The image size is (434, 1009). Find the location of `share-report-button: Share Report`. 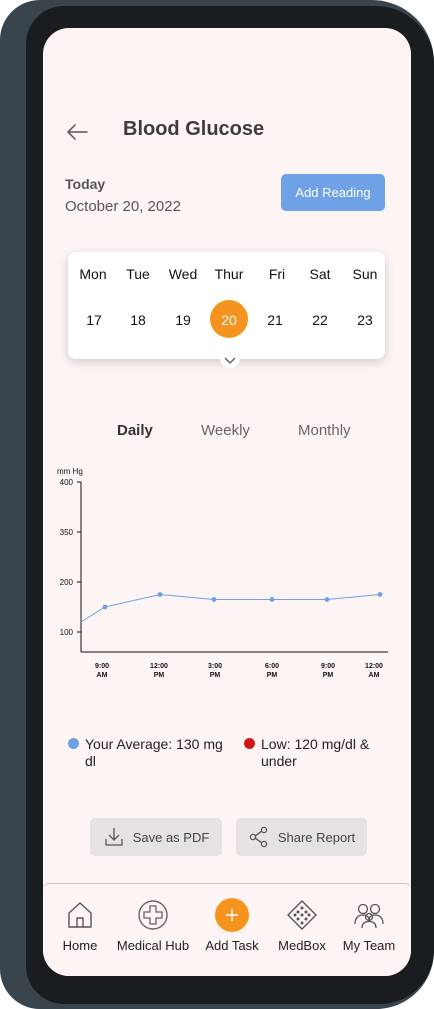

share-report-button: Share Report is located at coordinates (301, 837).